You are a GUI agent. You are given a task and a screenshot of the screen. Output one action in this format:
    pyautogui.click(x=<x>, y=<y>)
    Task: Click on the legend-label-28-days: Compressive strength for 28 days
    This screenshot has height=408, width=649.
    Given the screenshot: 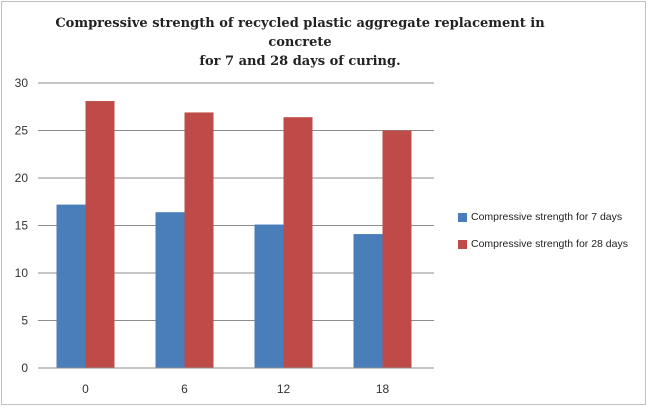 What is the action you would take?
    pyautogui.click(x=549, y=244)
    